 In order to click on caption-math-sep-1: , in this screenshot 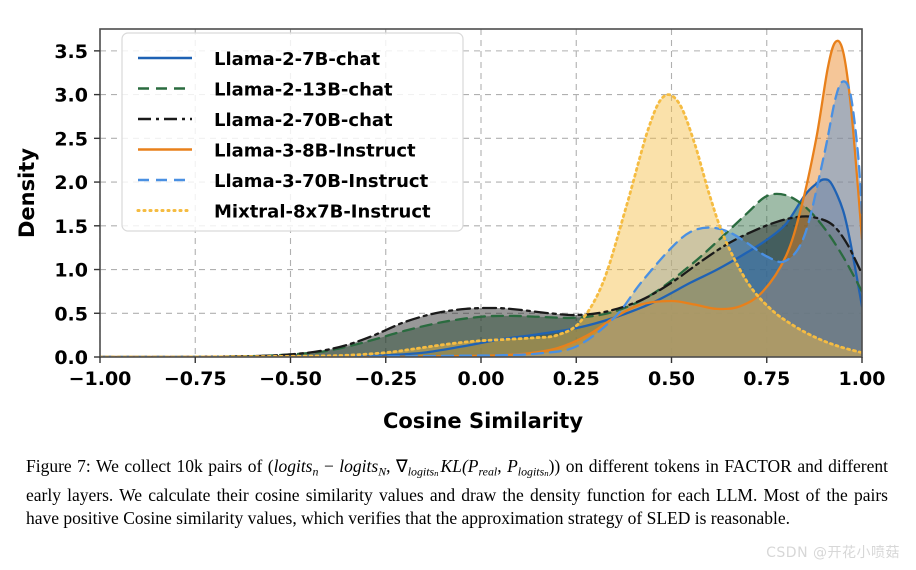, I will do `click(391, 466)`.